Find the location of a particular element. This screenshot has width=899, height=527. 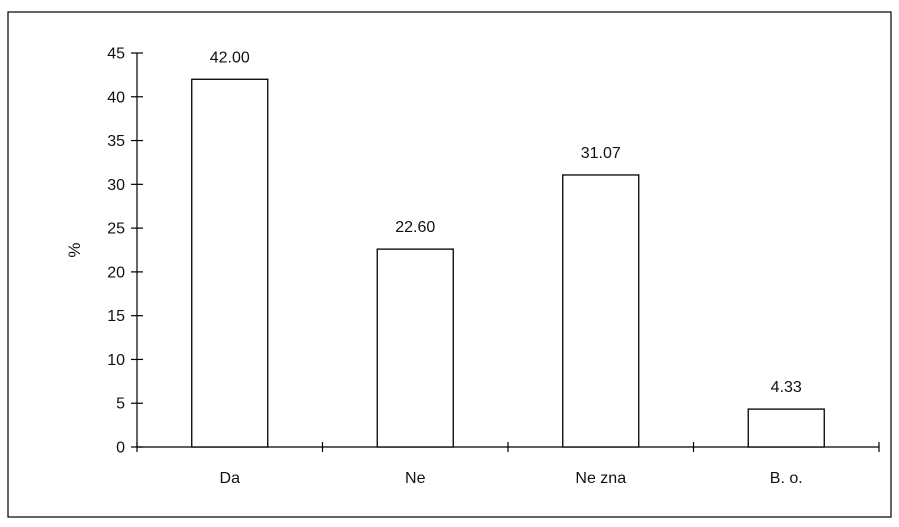

bar-value-label: 31.07 is located at coordinates (601, 153).